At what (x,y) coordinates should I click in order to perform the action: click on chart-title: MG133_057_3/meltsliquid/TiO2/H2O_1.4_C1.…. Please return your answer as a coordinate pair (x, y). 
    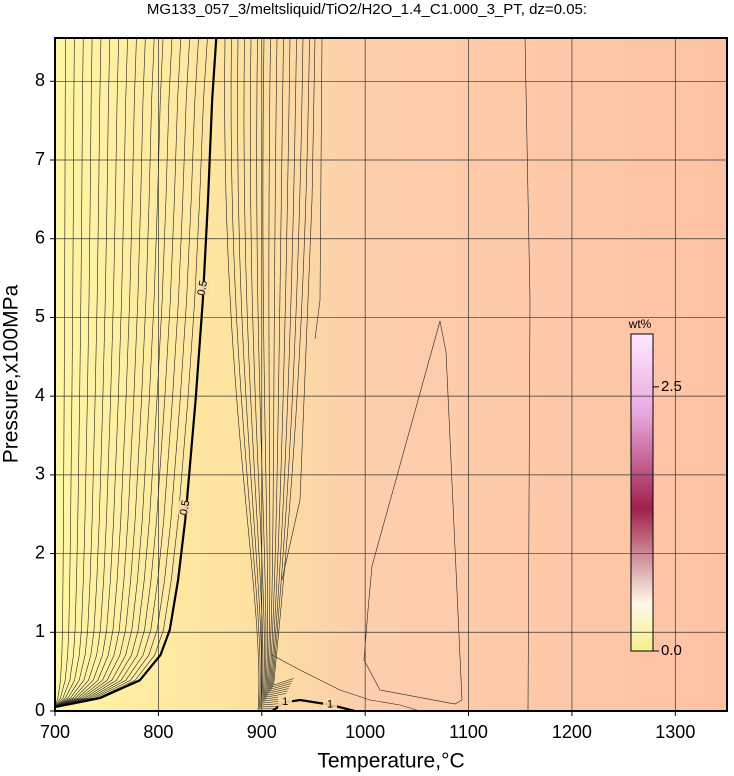
    Looking at the image, I should click on (367, 9).